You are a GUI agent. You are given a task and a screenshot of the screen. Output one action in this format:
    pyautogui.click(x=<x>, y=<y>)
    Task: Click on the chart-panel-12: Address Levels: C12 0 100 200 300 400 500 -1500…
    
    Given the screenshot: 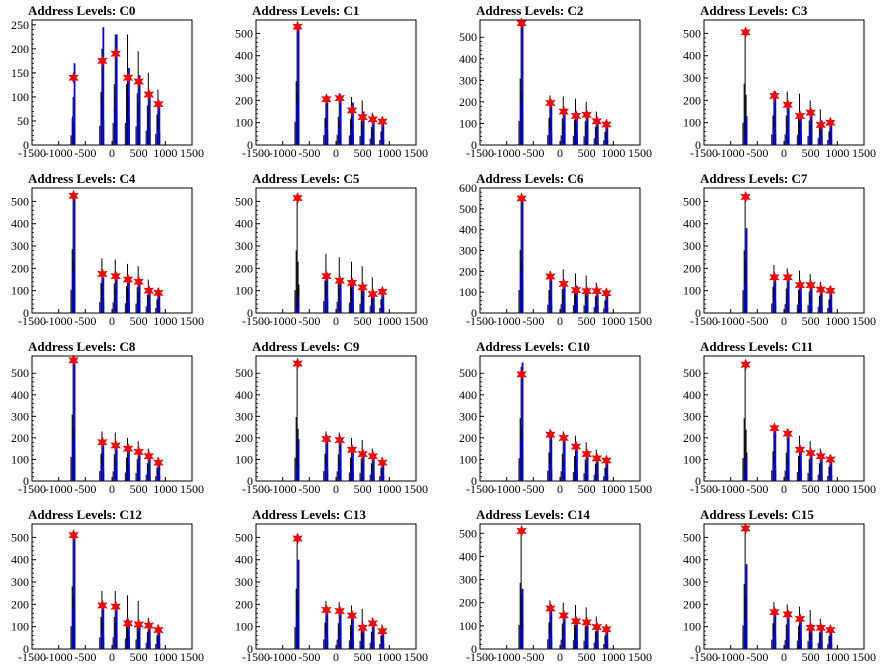 What is the action you would take?
    pyautogui.click(x=112, y=588)
    